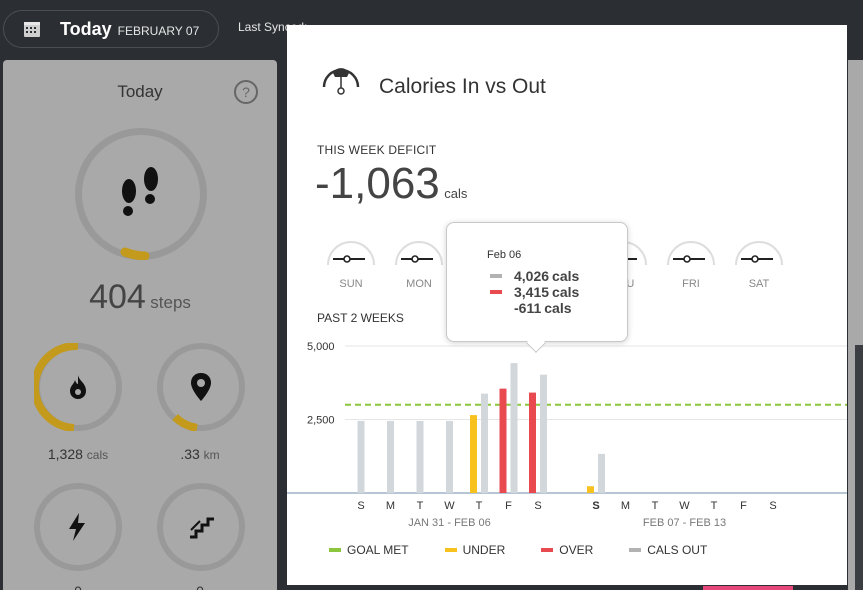 The width and height of the screenshot is (863, 590). What do you see at coordinates (185, 422) in the screenshot?
I see `distance-progress` at bounding box center [185, 422].